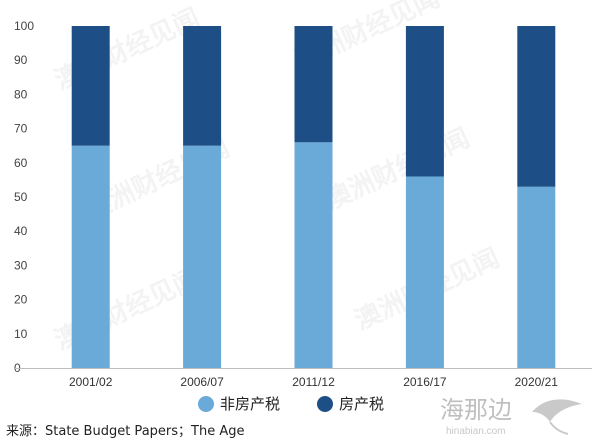 The image size is (598, 441). What do you see at coordinates (361, 404) in the screenshot?
I see `legend-label: 房产税` at bounding box center [361, 404].